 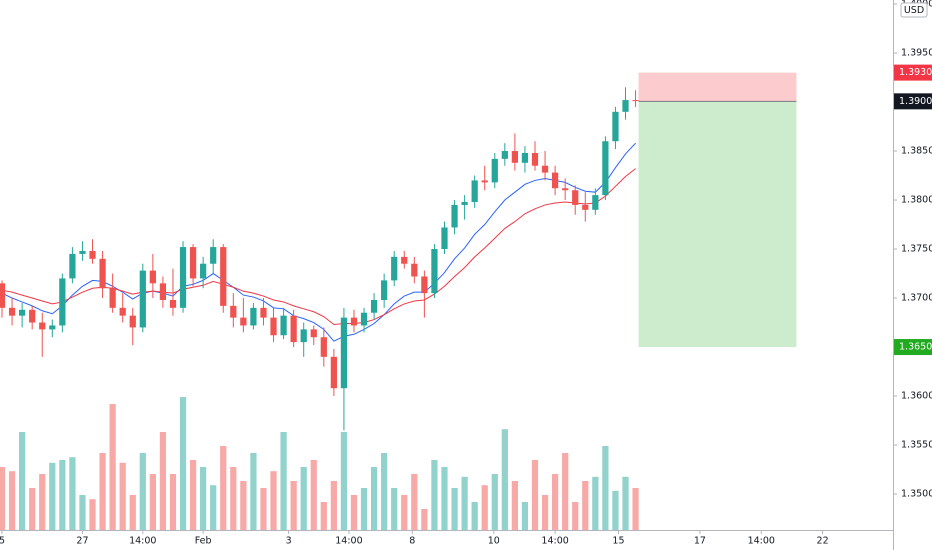 I want to click on x-tick-label: 17, so click(x=700, y=541).